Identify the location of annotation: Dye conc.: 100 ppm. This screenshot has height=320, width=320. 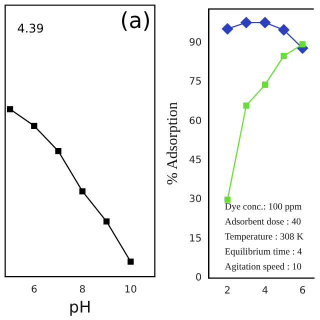
(263, 207).